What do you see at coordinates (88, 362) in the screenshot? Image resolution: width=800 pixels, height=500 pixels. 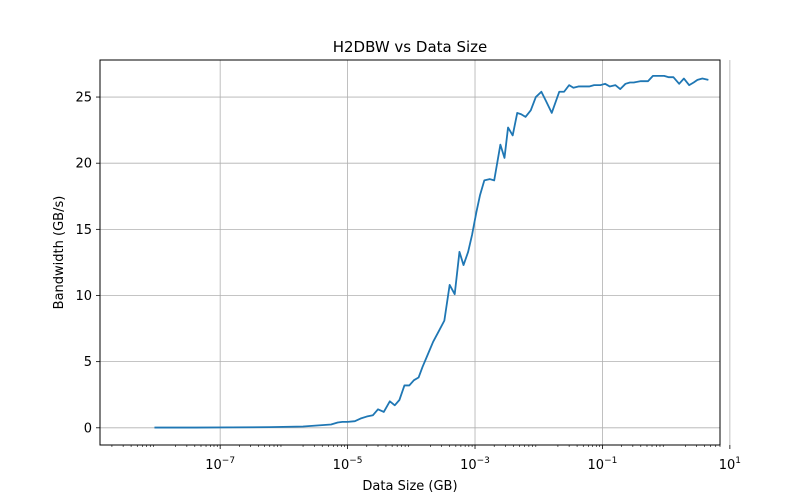 I see `y-tick-label: 5` at bounding box center [88, 362].